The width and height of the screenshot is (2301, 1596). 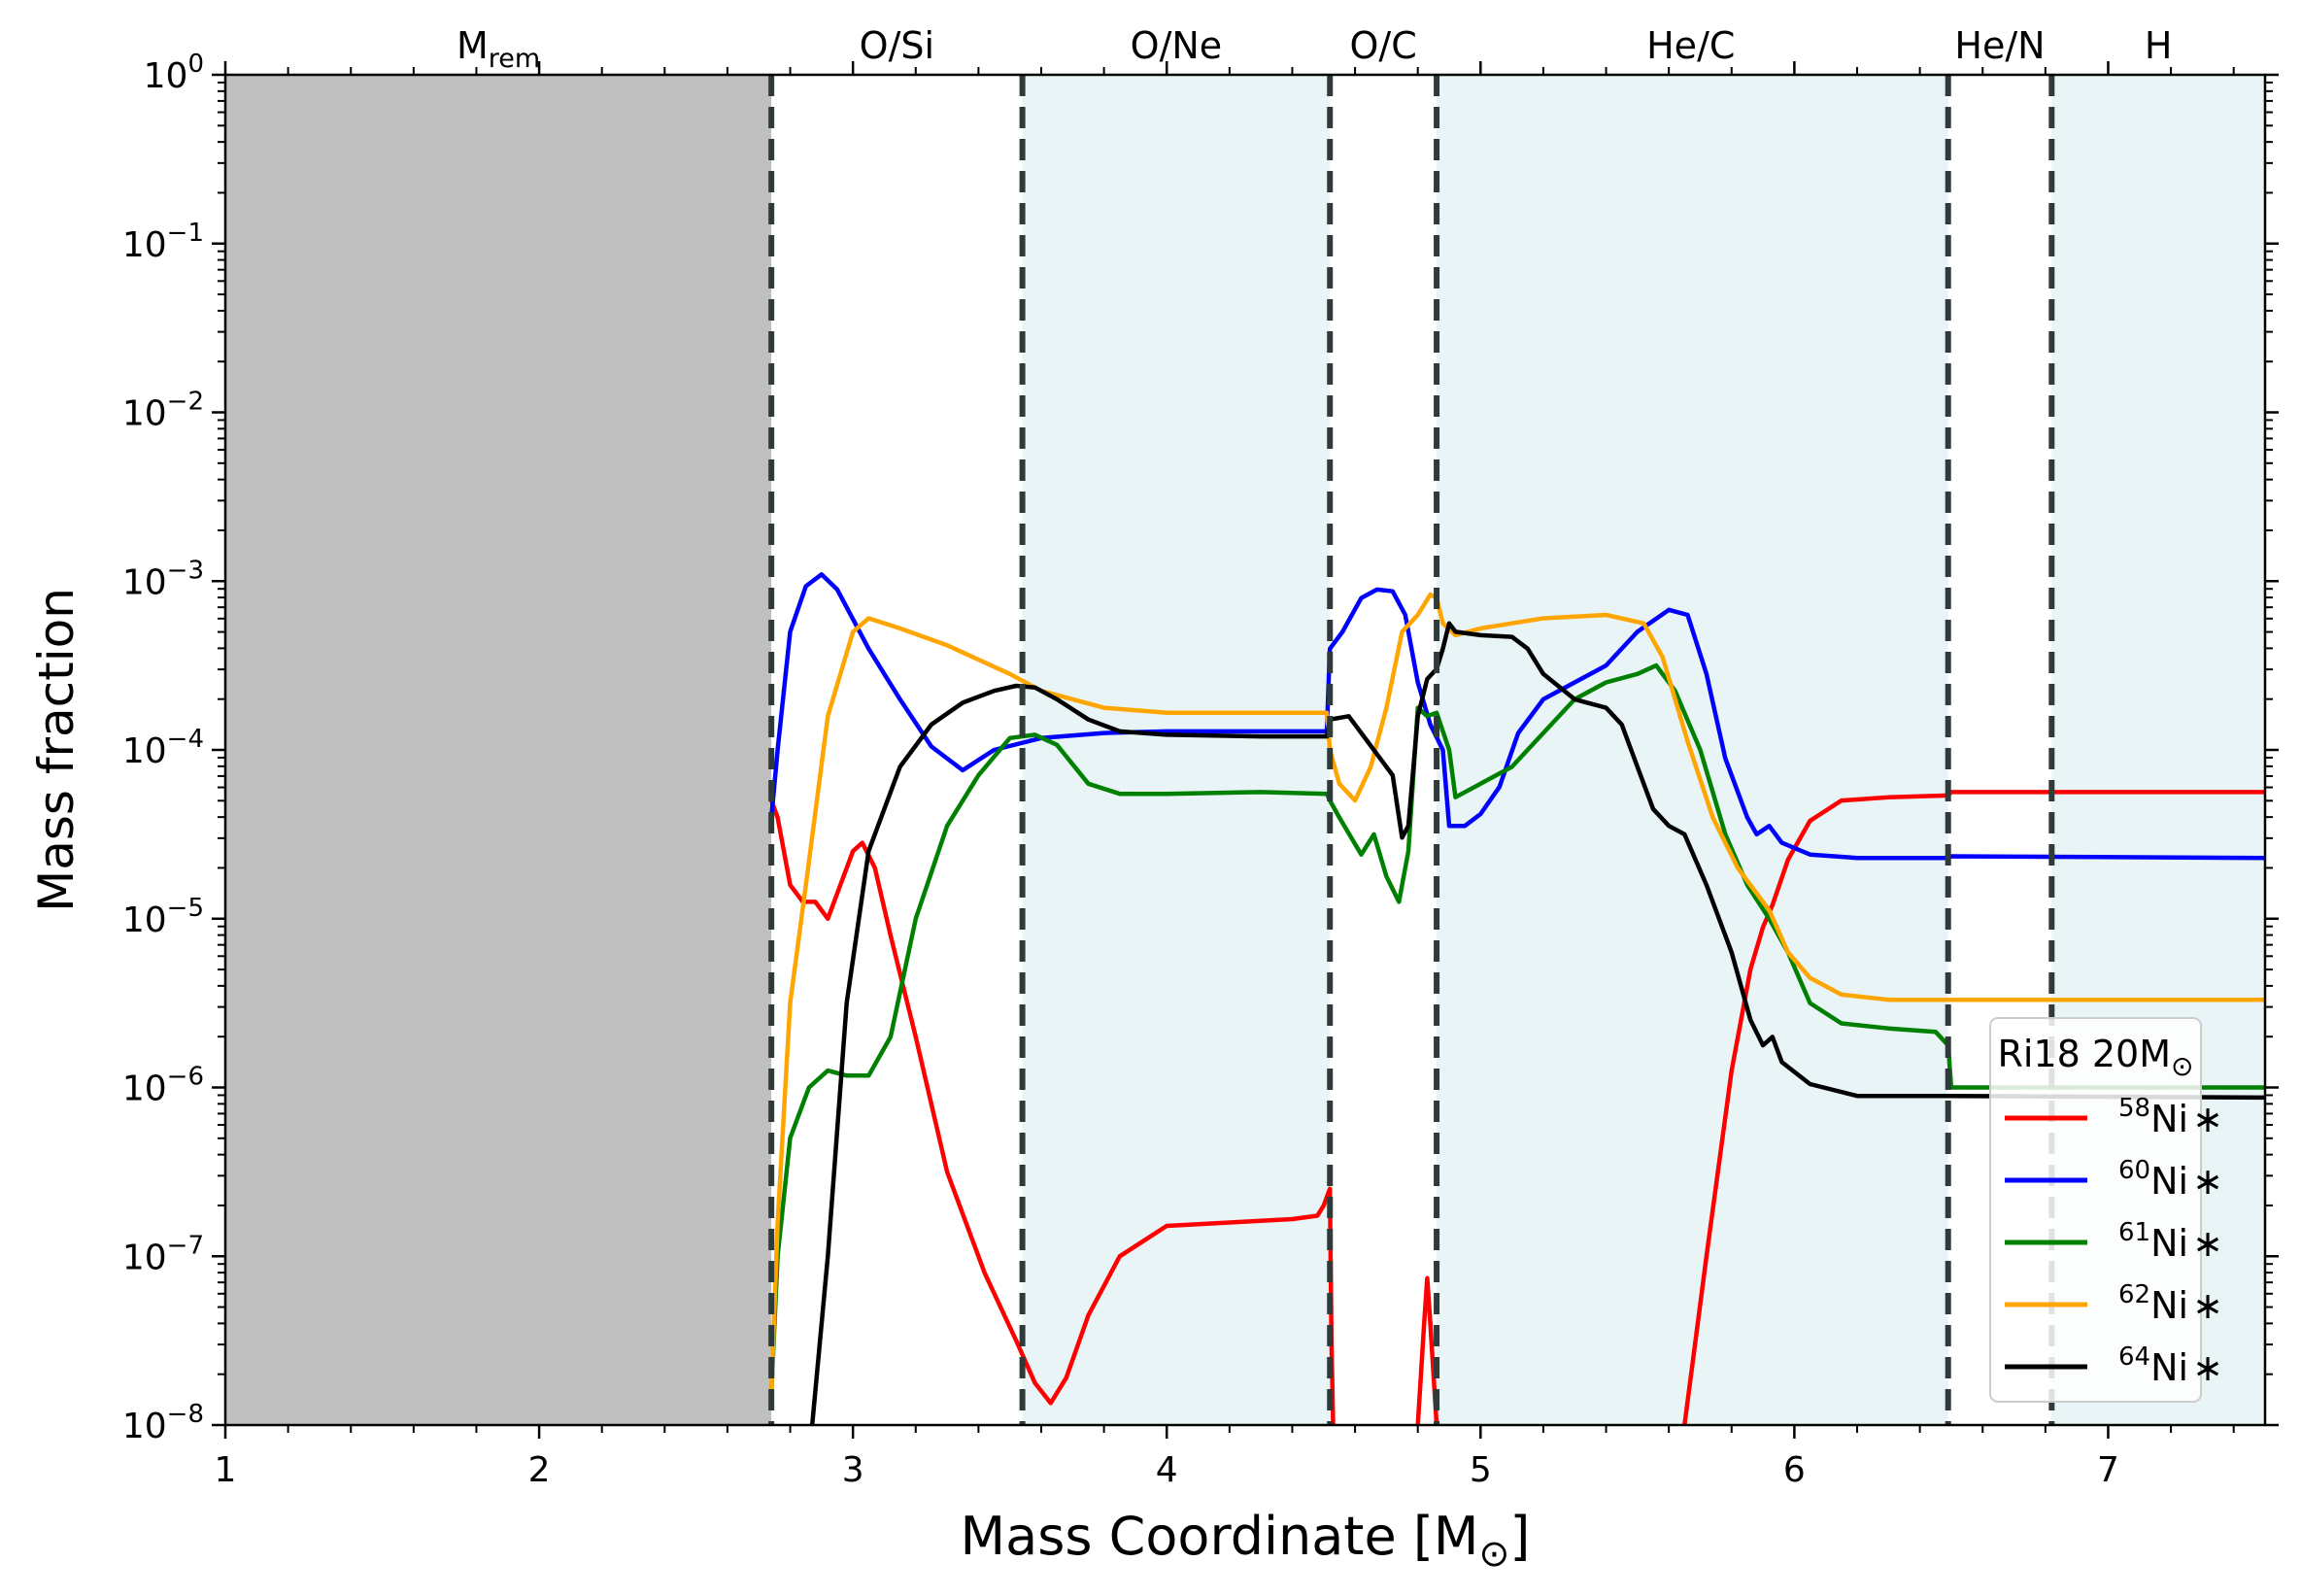 What do you see at coordinates (2095, 1057) in the screenshot?
I see `legend-title: Ri18 20M⊙` at bounding box center [2095, 1057].